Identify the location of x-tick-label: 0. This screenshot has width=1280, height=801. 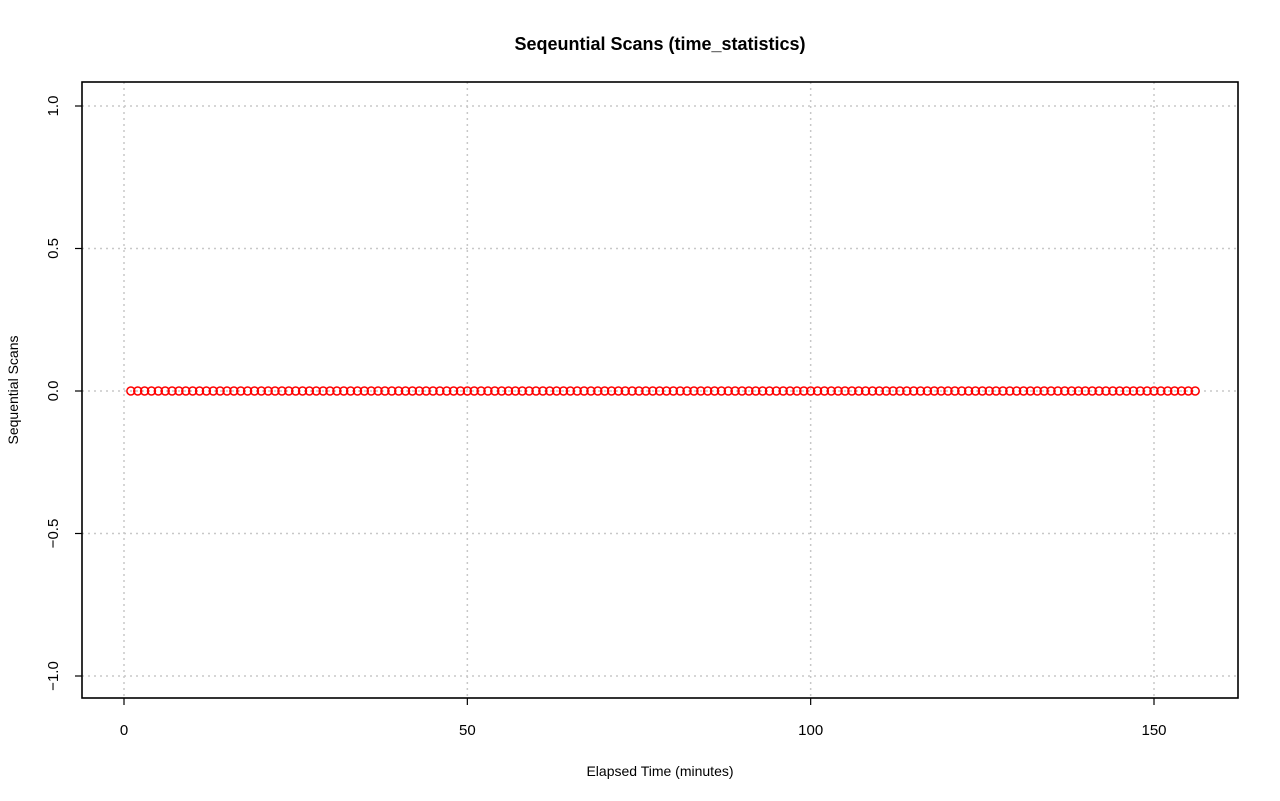
(124, 730).